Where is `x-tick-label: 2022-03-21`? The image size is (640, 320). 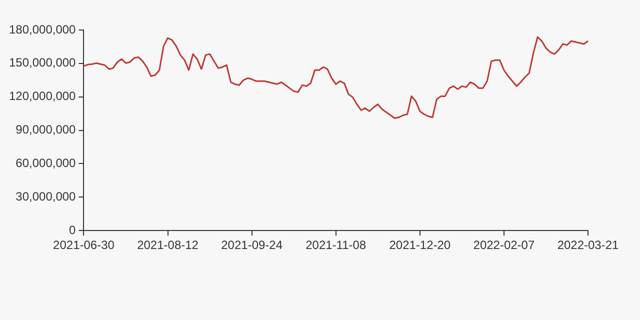 x-tick-label: 2022-03-21 is located at coordinates (588, 245).